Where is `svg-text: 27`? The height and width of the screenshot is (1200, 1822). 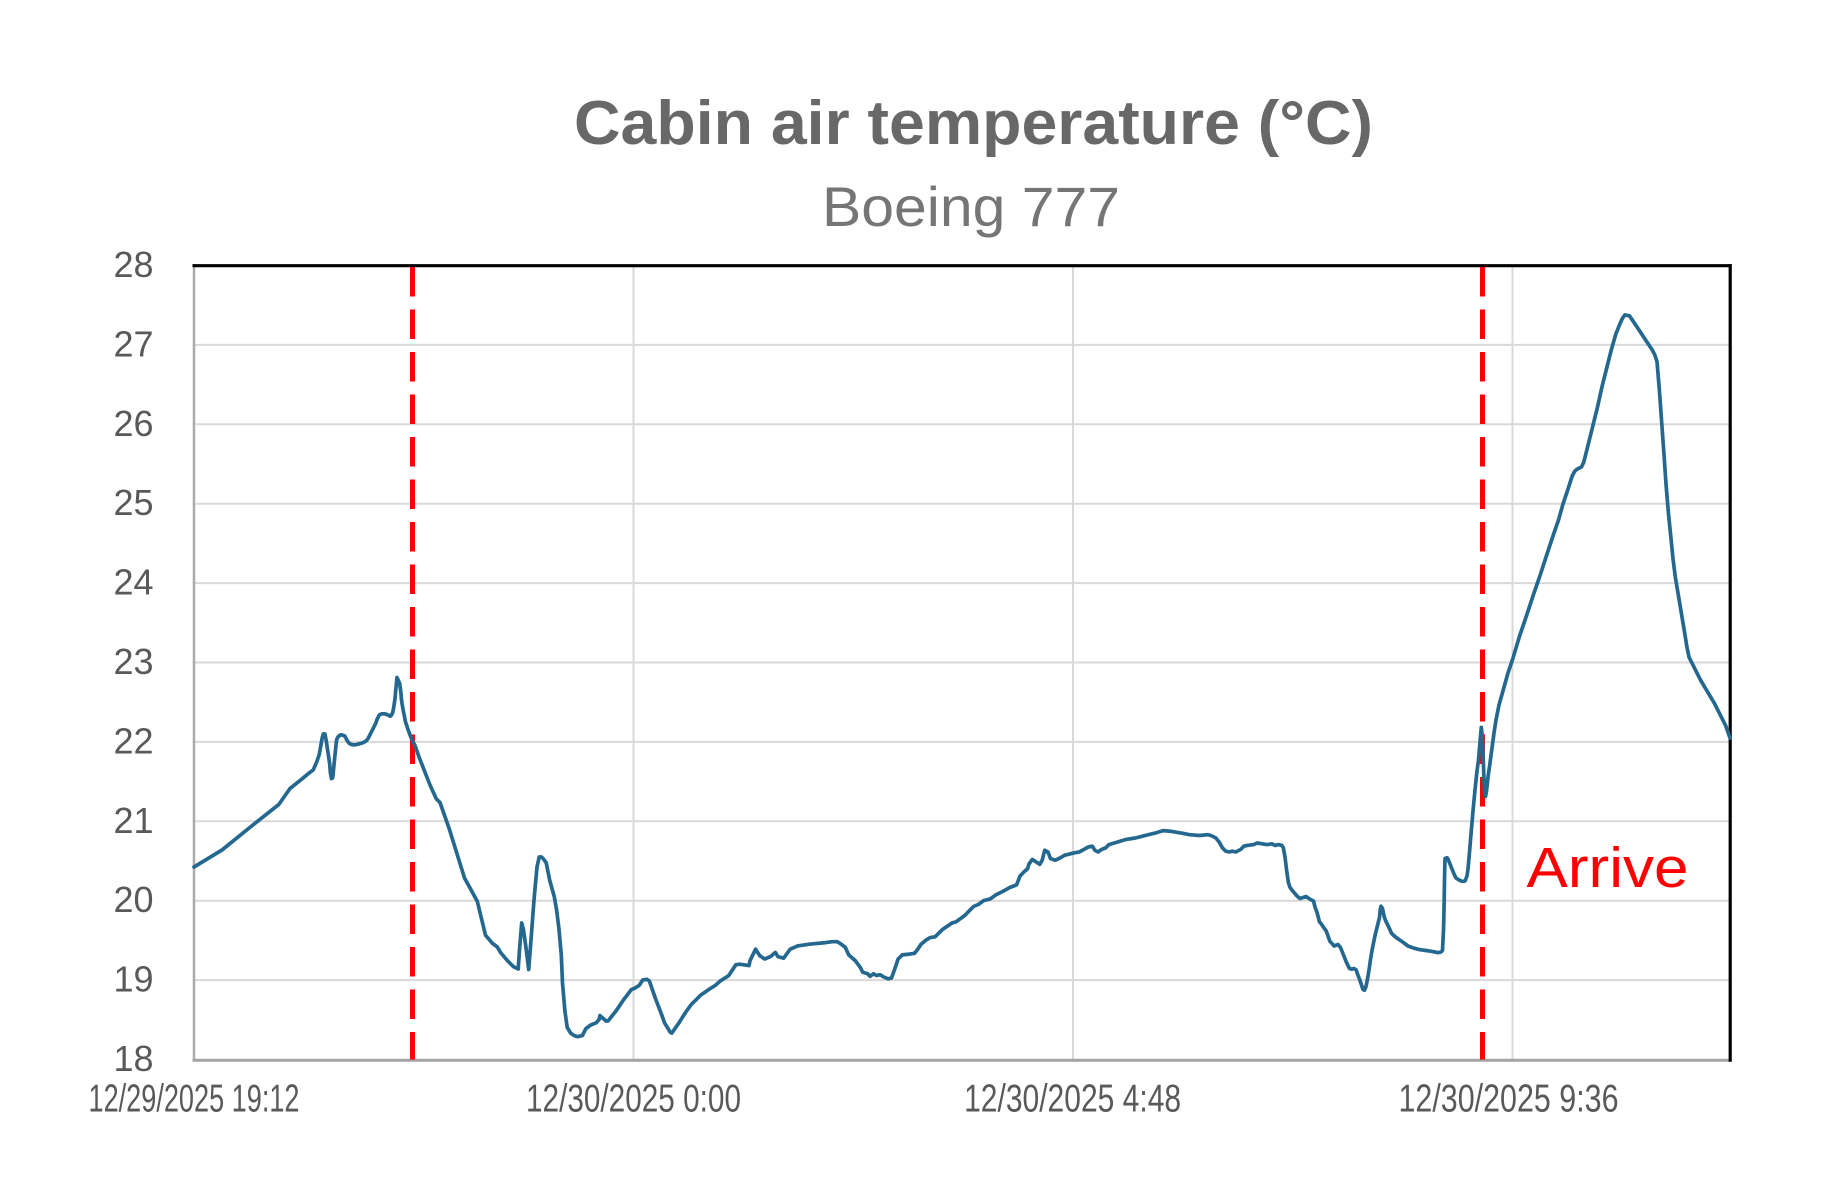
svg-text: 27 is located at coordinates (133, 343).